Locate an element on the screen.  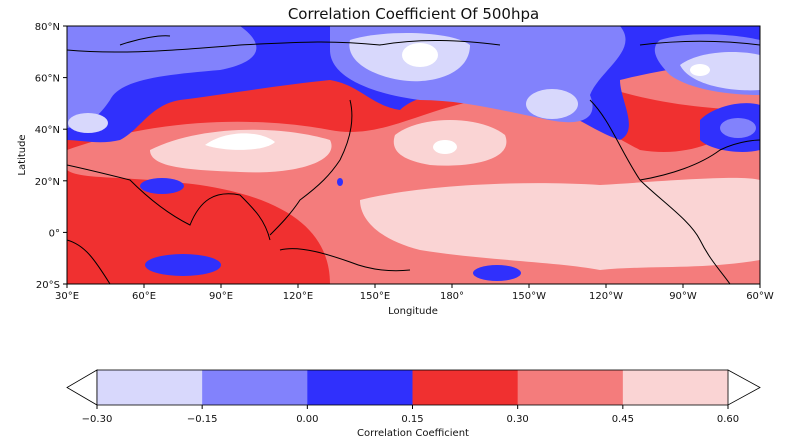
x-tick-label: 30°E is located at coordinates (67, 296).